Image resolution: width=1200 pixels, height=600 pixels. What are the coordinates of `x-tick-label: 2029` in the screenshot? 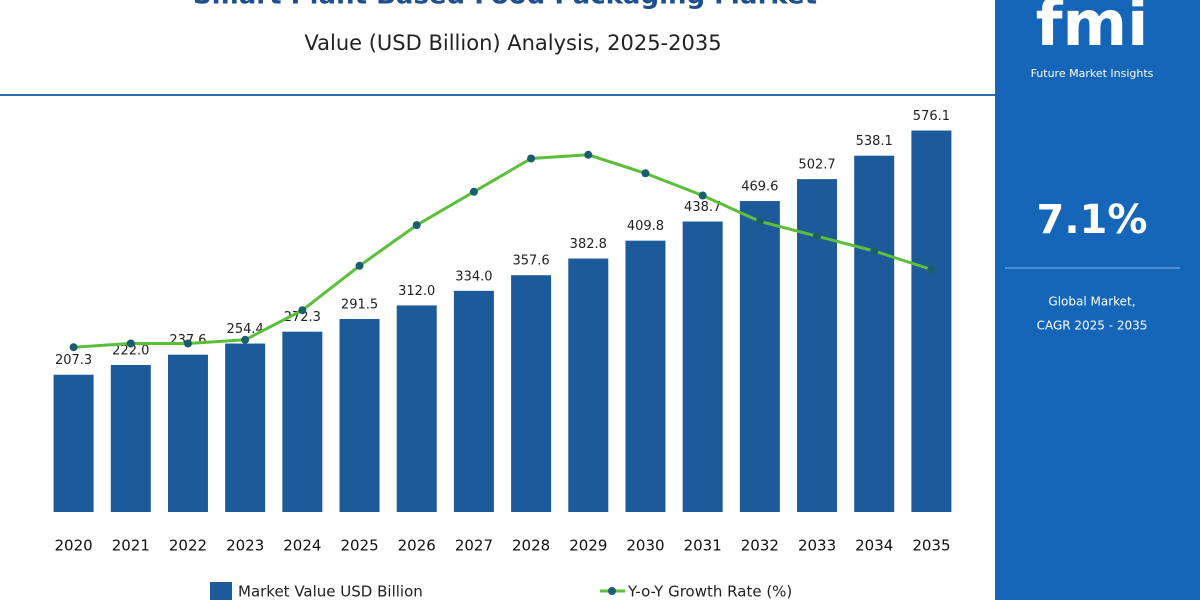 It's located at (588, 546).